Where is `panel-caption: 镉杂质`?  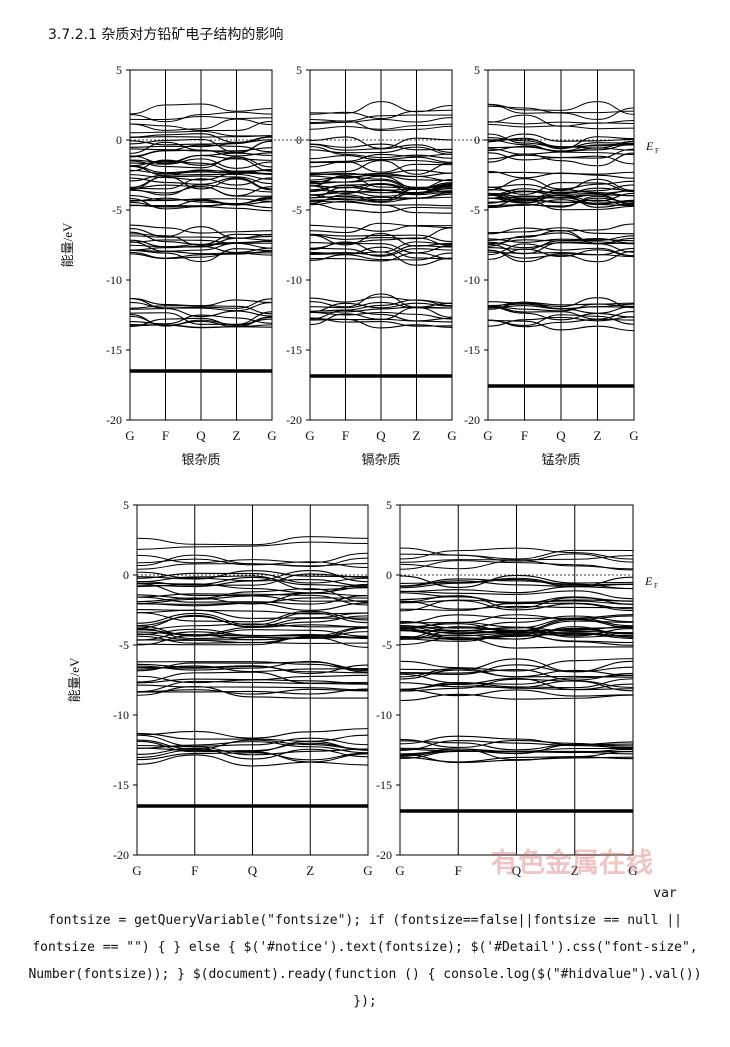 panel-caption: 镉杂质 is located at coordinates (380, 459).